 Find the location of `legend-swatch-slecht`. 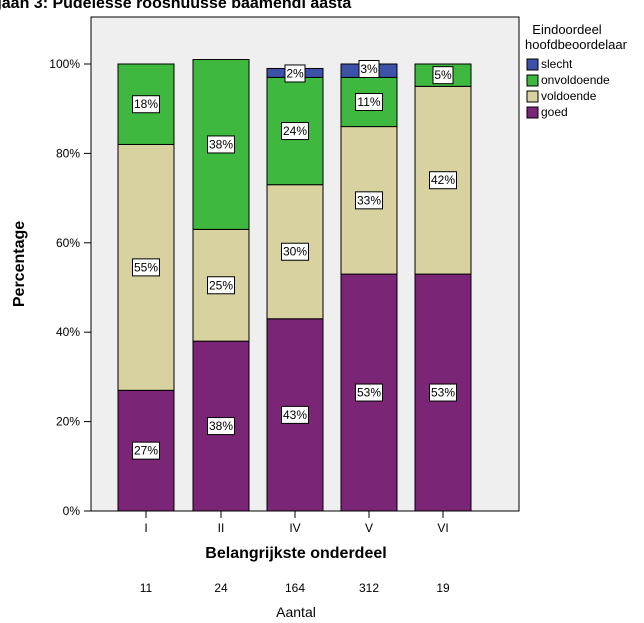

legend-swatch-slecht is located at coordinates (532, 64).